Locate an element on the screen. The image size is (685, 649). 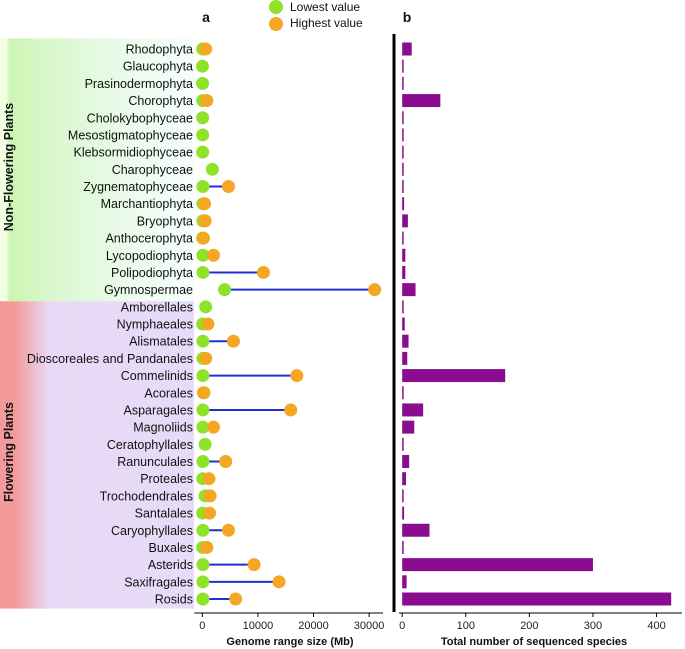
legend: Lowest value Highest value is located at coordinates (316, 15).